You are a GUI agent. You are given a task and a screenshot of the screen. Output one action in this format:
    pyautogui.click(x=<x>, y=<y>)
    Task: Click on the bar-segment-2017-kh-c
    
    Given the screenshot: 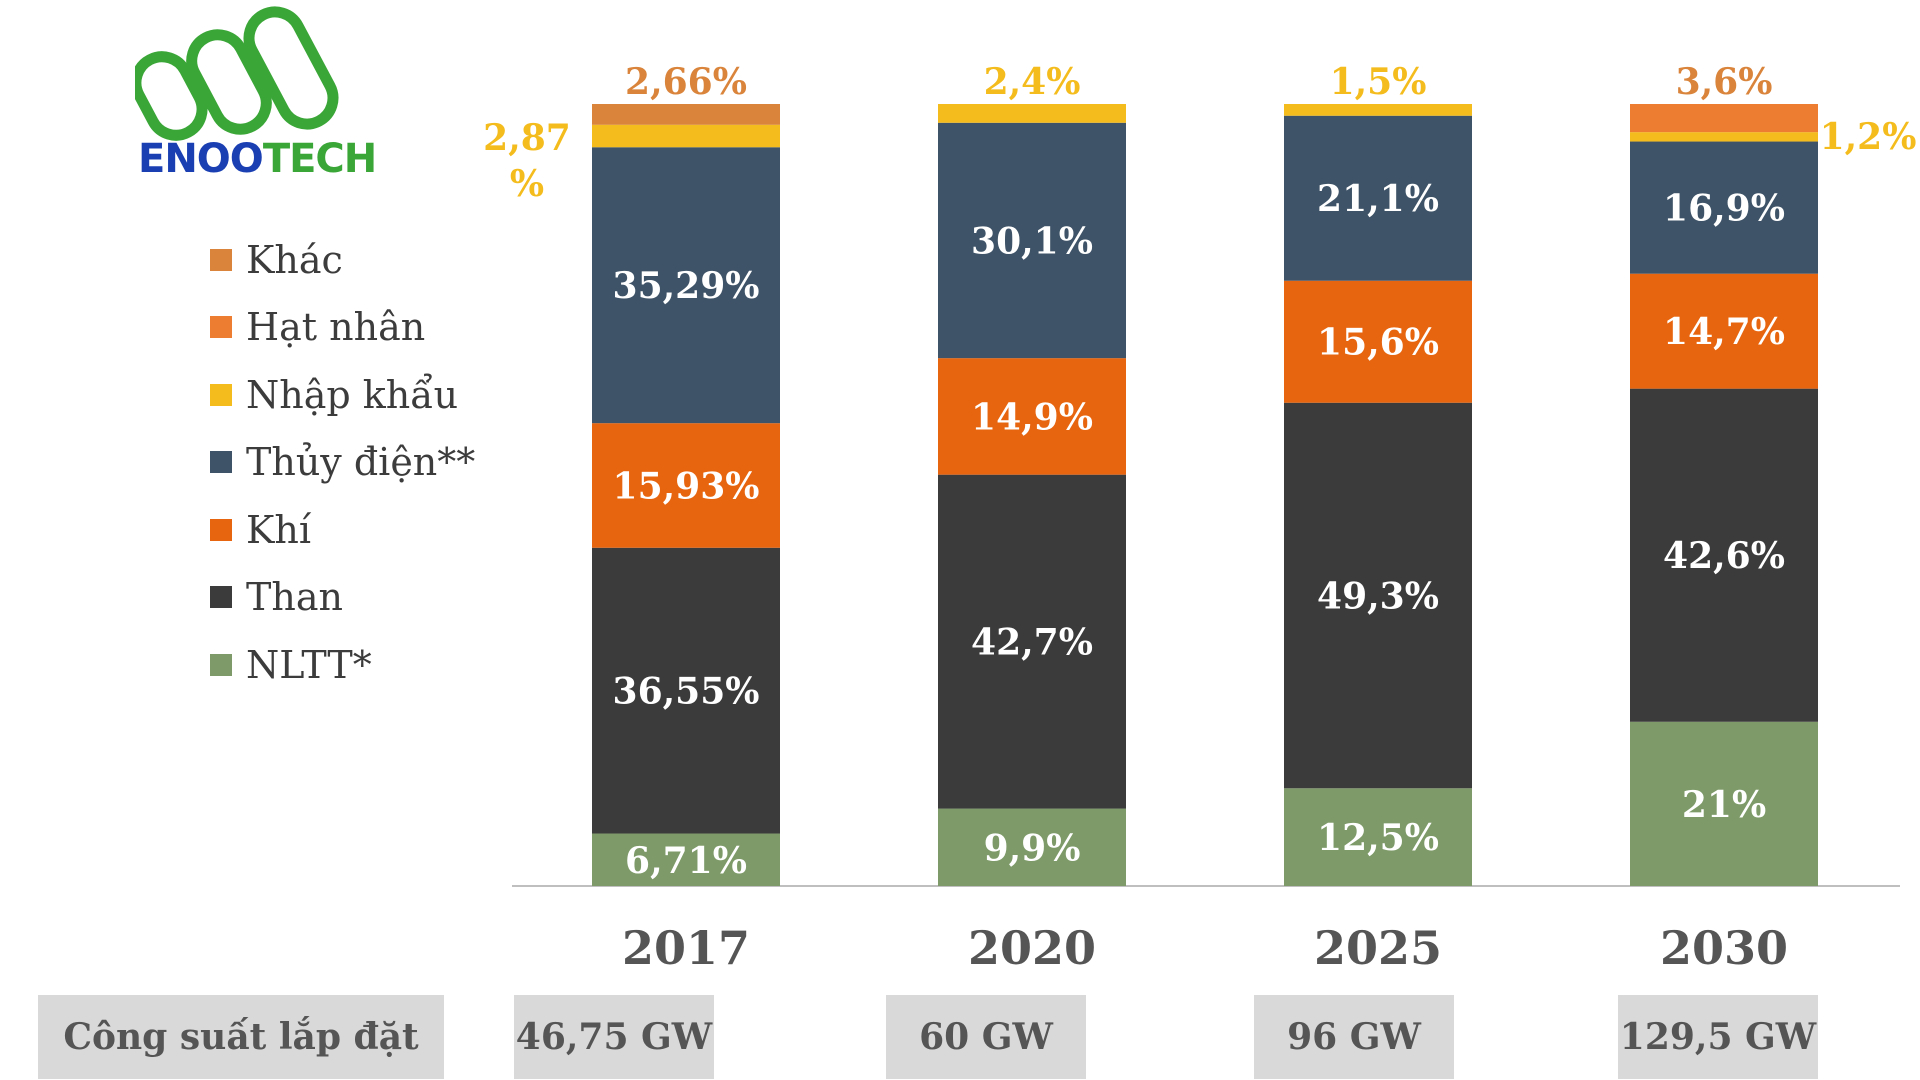 What is the action you would take?
    pyautogui.click(x=686, y=114)
    